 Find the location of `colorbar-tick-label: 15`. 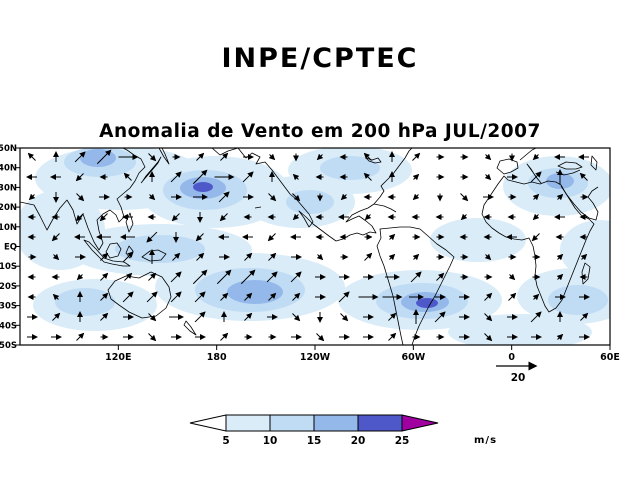

colorbar-tick-label: 15 is located at coordinates (314, 441).